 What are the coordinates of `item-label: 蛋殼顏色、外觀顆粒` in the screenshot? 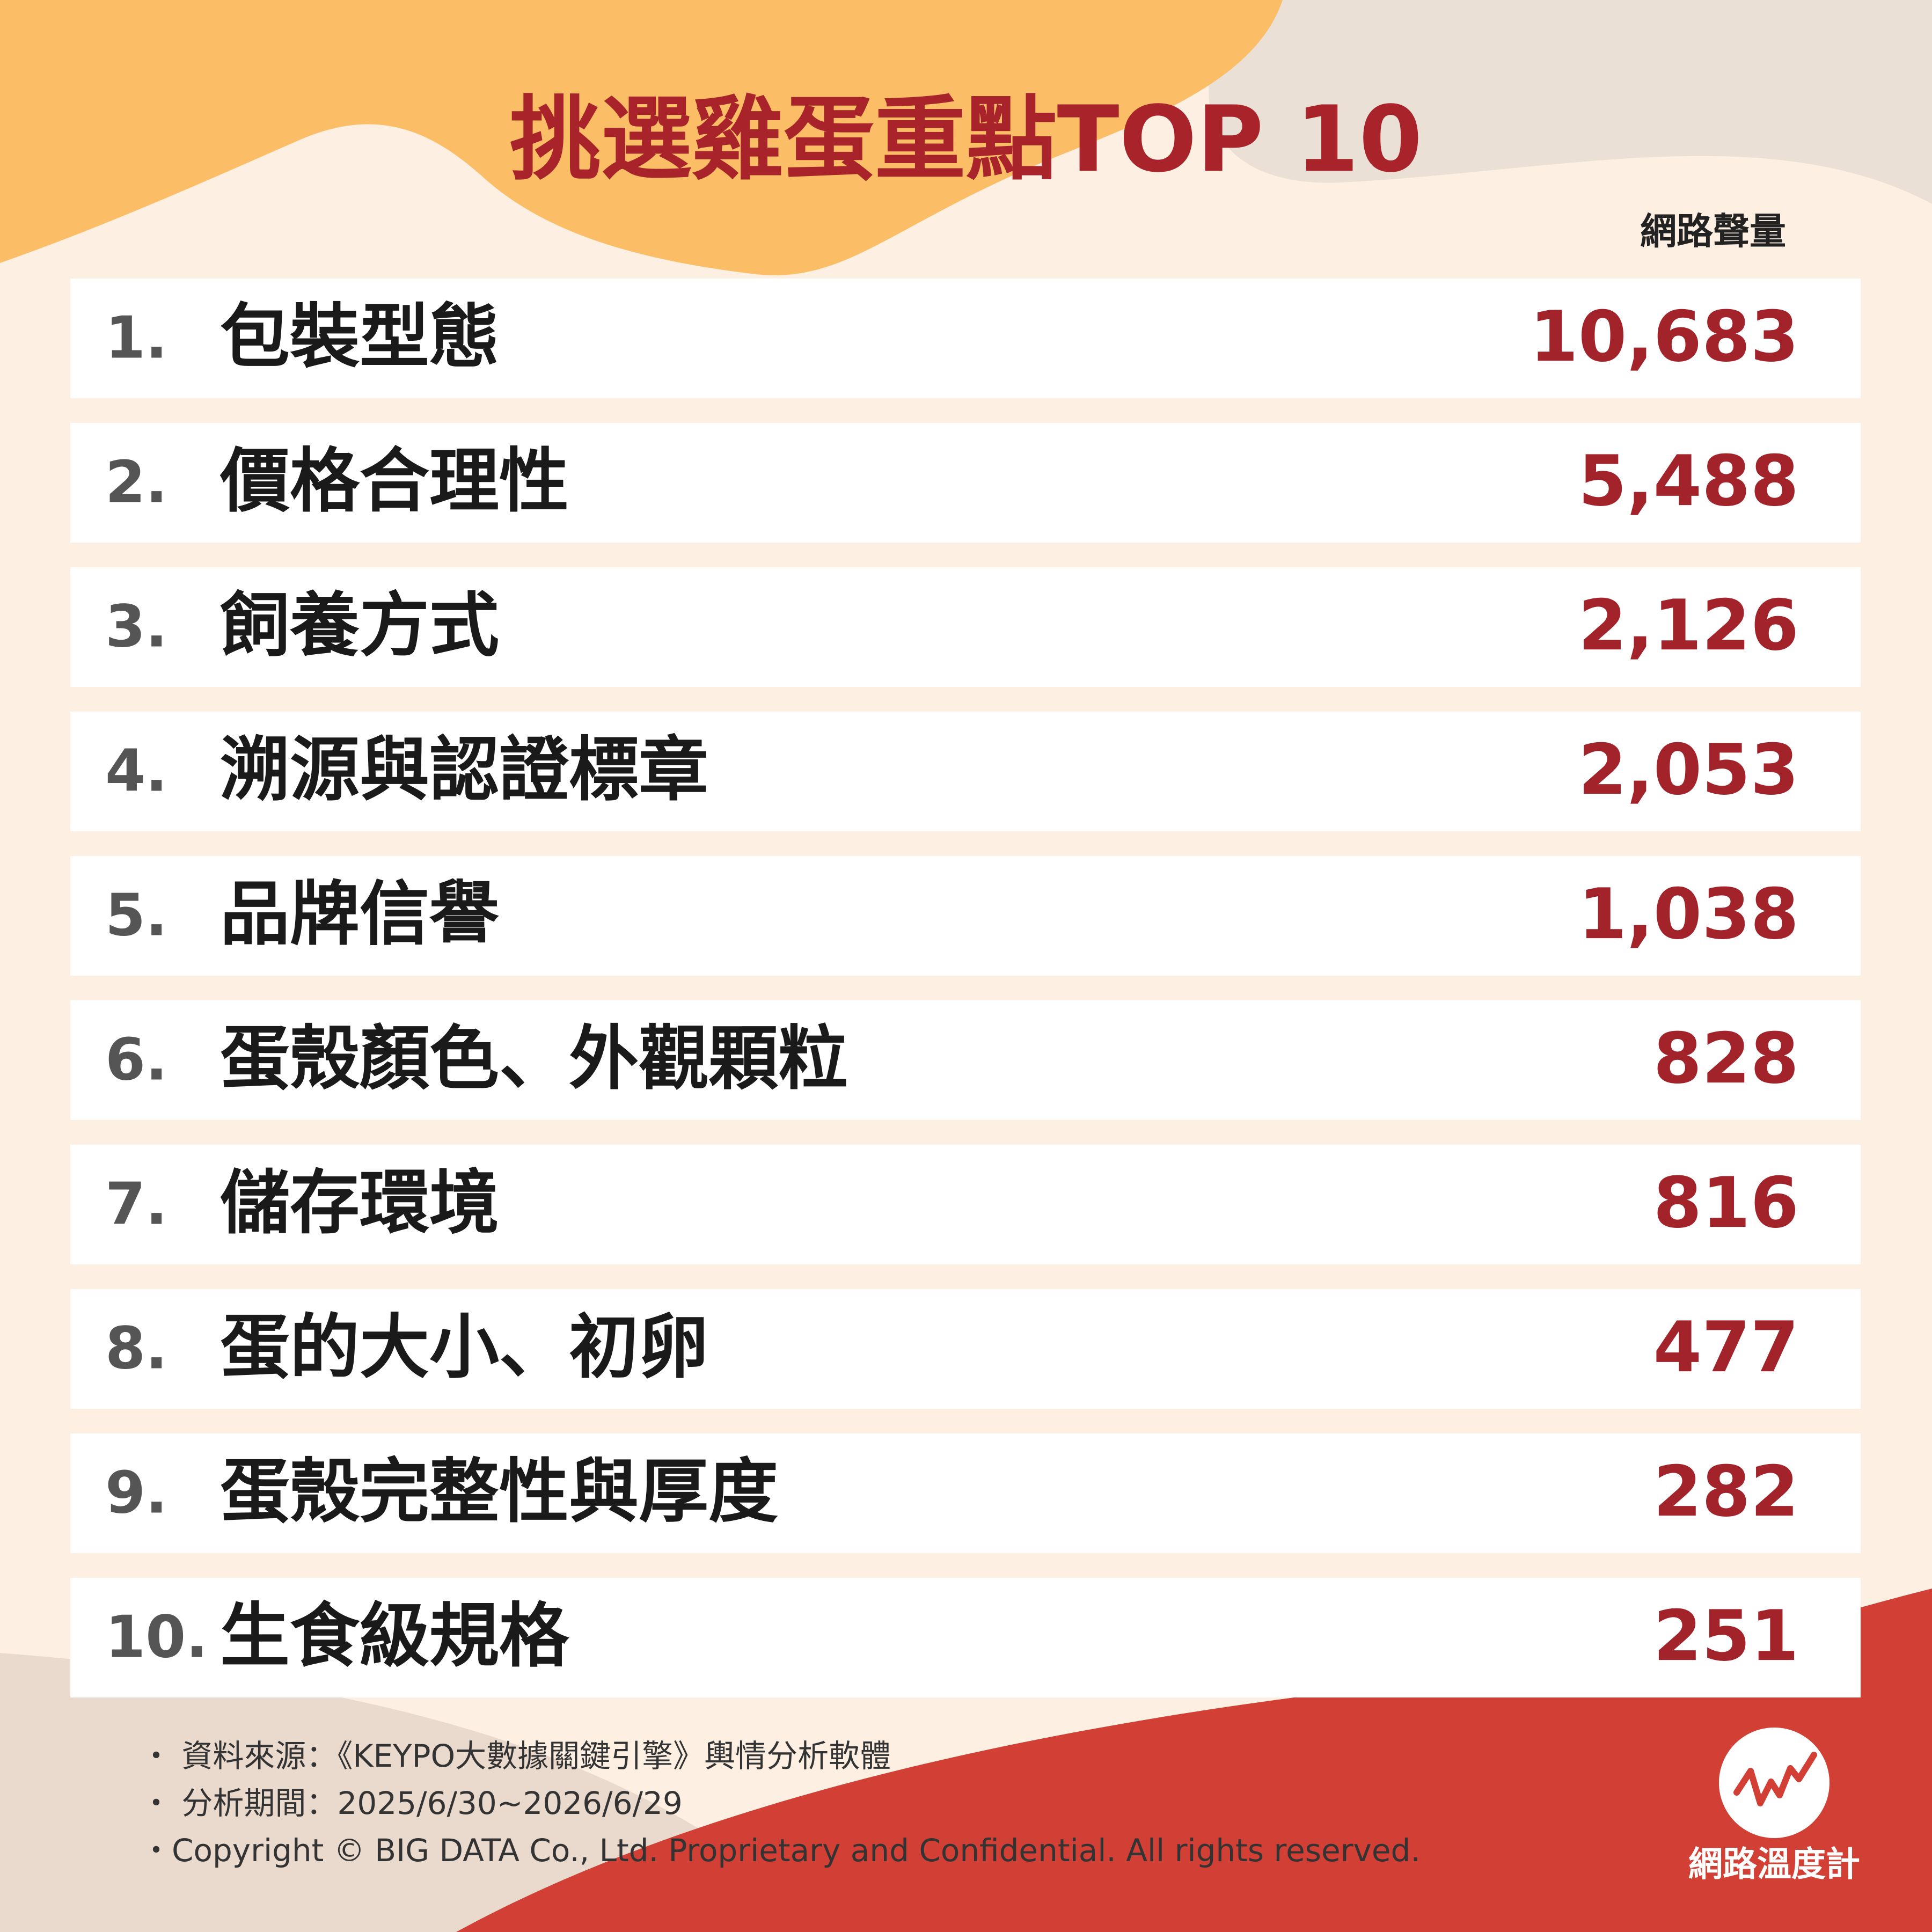 It's located at (534, 1058).